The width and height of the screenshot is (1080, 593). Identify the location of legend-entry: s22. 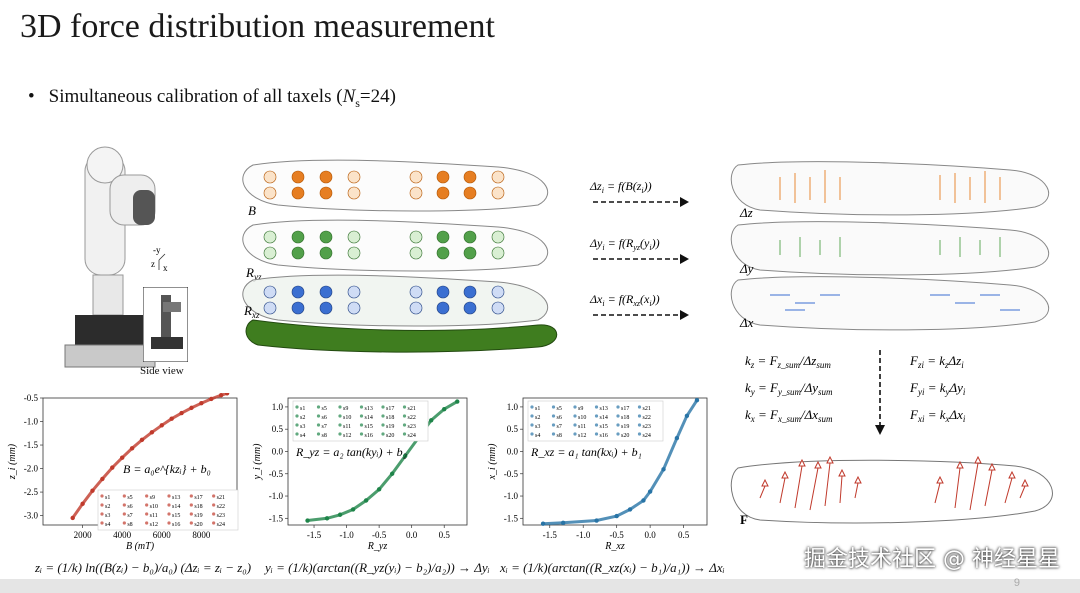
(412, 418).